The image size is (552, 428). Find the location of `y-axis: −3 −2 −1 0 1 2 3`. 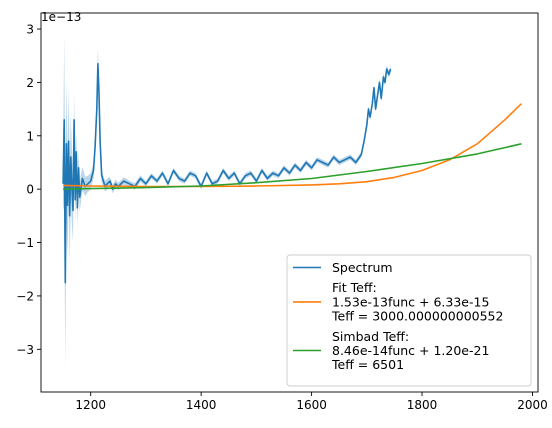

y-axis: −3 −2 −1 0 1 2 3 is located at coordinates (28, 190).